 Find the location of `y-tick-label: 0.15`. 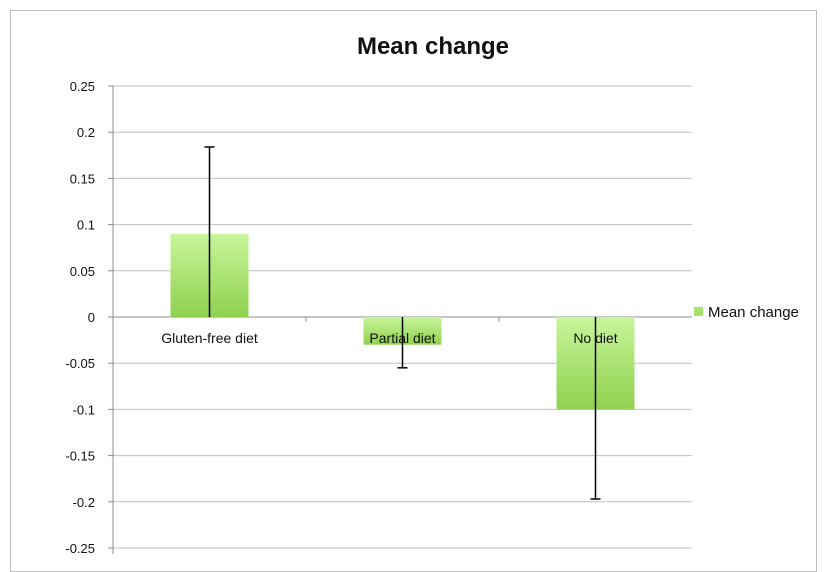

y-tick-label: 0.15 is located at coordinates (82, 178).